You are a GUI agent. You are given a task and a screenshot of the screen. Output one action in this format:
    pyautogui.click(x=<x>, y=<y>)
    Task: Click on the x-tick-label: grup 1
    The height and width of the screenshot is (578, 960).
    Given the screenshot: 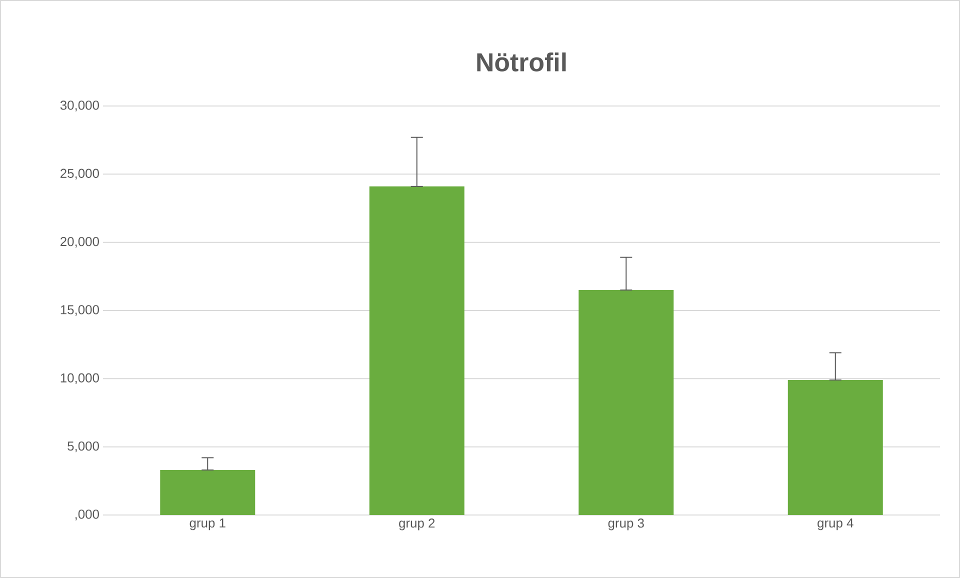 What is the action you would take?
    pyautogui.click(x=208, y=524)
    